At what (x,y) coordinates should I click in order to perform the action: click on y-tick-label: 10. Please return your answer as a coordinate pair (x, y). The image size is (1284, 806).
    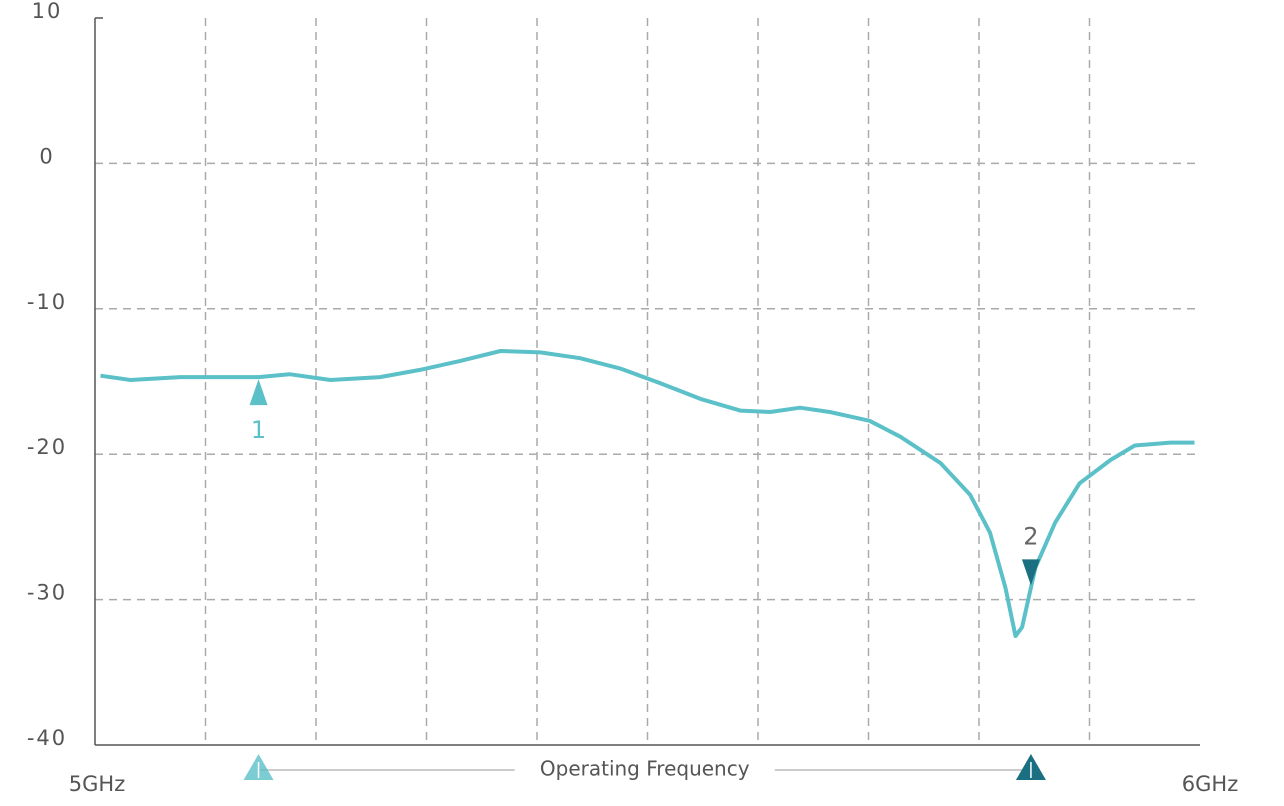
    Looking at the image, I should click on (47, 11).